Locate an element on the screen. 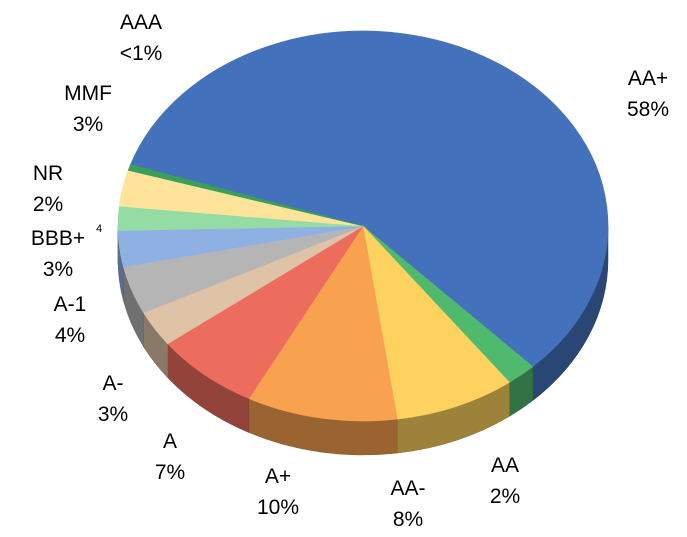 This screenshot has height=537, width=687. slice-label-nr: NR is located at coordinates (48, 173).